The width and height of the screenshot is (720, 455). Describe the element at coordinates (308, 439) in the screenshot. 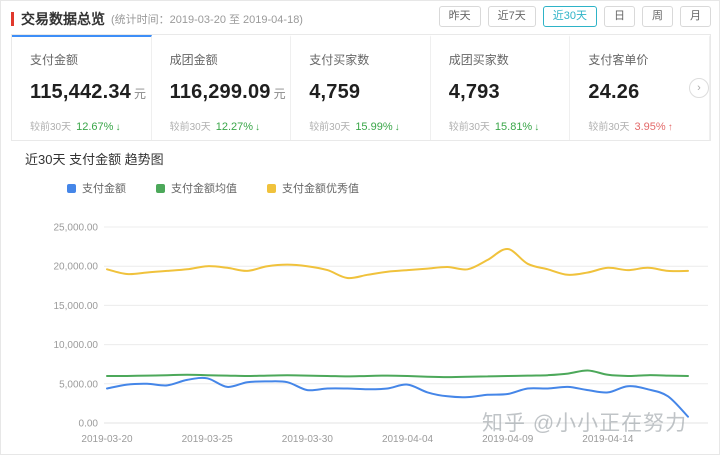

I see `x-axis-tick-label: 2019-03-30` at that location.